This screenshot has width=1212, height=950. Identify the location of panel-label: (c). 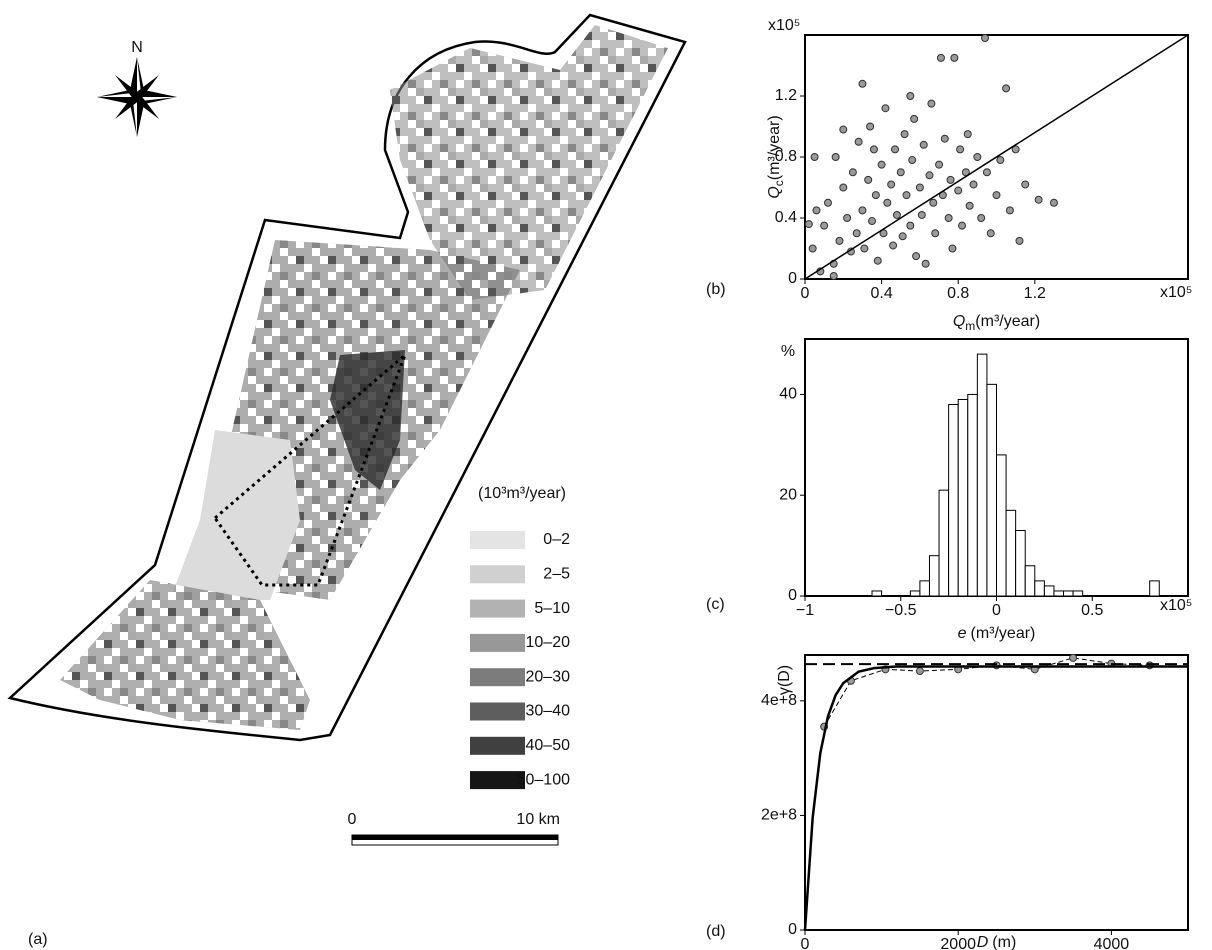
(715, 604).